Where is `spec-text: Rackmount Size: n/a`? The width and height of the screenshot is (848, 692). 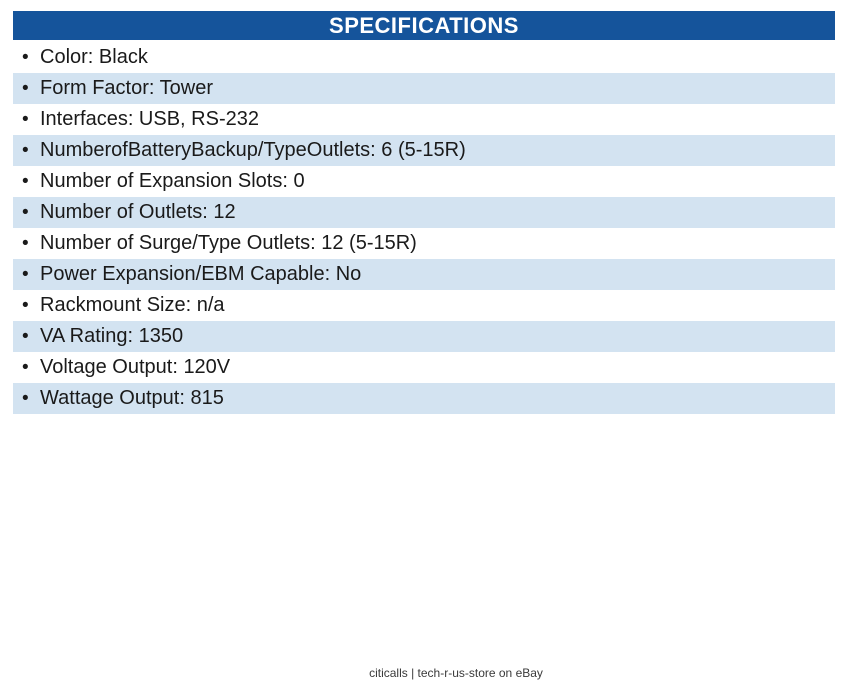
spec-text: Rackmount Size: n/a is located at coordinates (132, 305).